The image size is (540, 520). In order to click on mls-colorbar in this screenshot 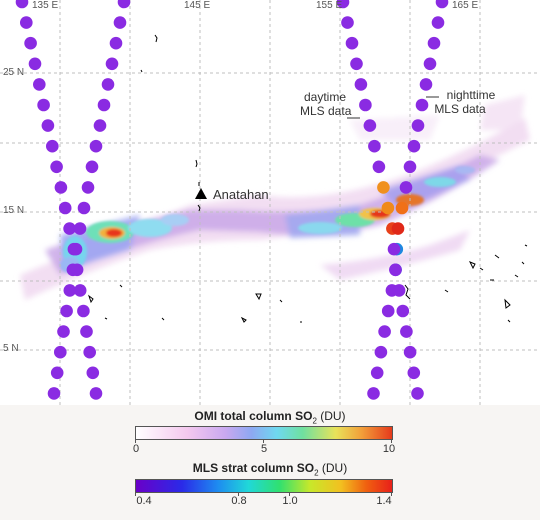, I will do `click(264, 486)`.